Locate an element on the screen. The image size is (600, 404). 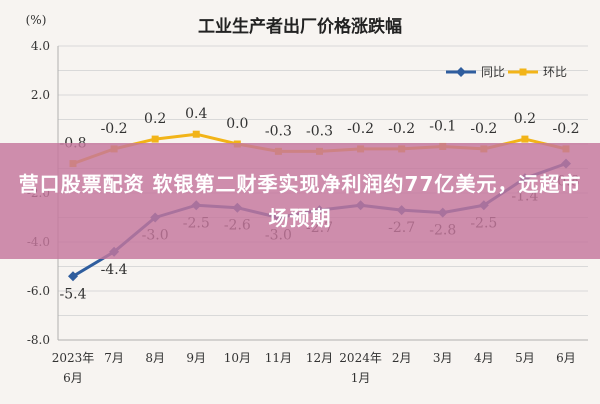
x-tick-label: 10月 is located at coordinates (237, 358).